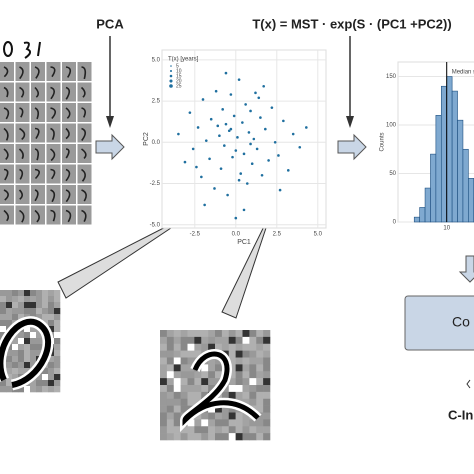 The height and width of the screenshot is (474, 474). I want to click on y-tick-label: 5.0, so click(156, 60).